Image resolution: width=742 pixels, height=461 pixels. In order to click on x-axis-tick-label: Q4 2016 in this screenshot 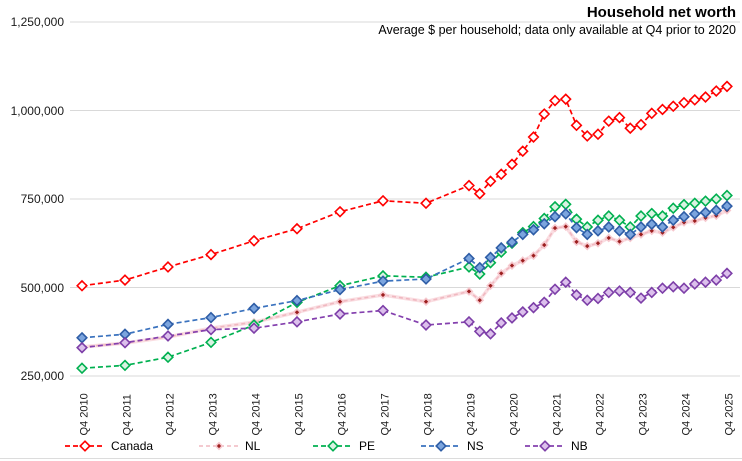, I will do `click(342, 414)`.